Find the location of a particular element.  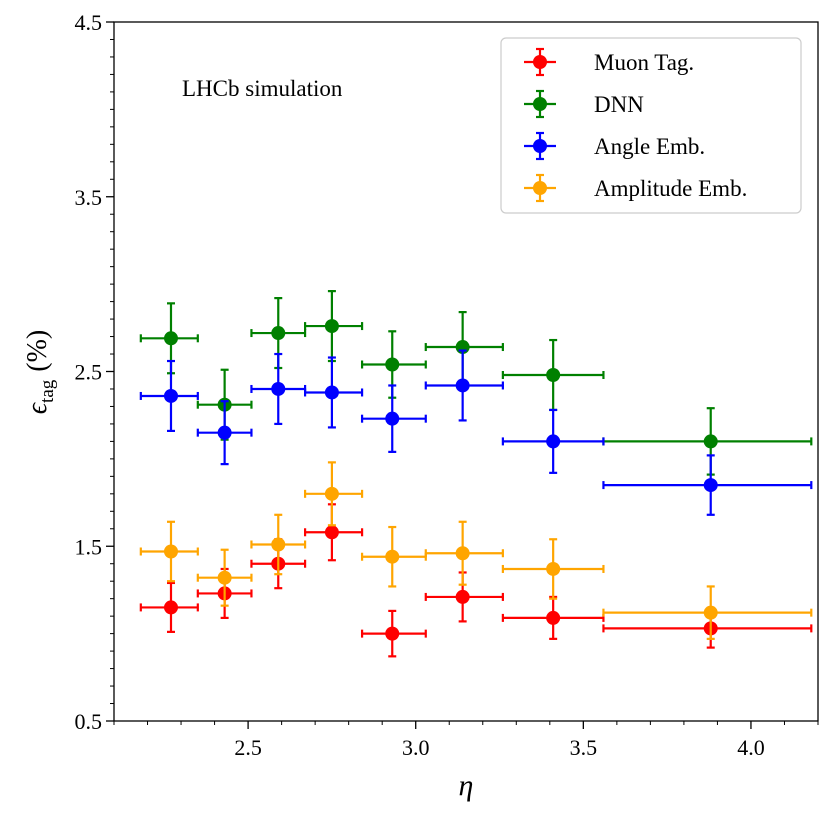

legend-label: Muon Tag. is located at coordinates (644, 62).